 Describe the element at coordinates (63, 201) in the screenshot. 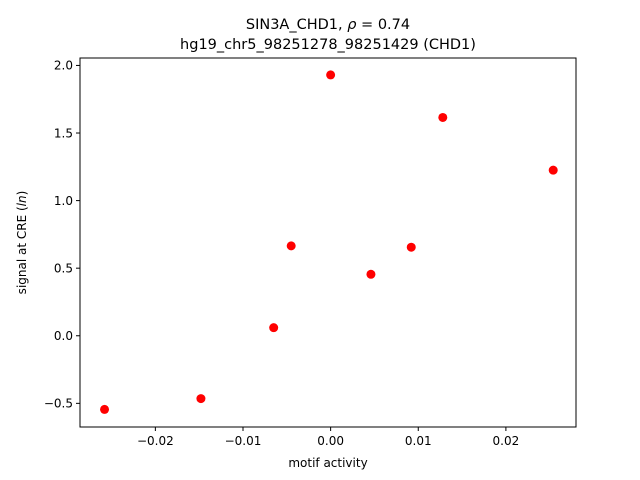

I see `y-tick-label: 1.0` at that location.